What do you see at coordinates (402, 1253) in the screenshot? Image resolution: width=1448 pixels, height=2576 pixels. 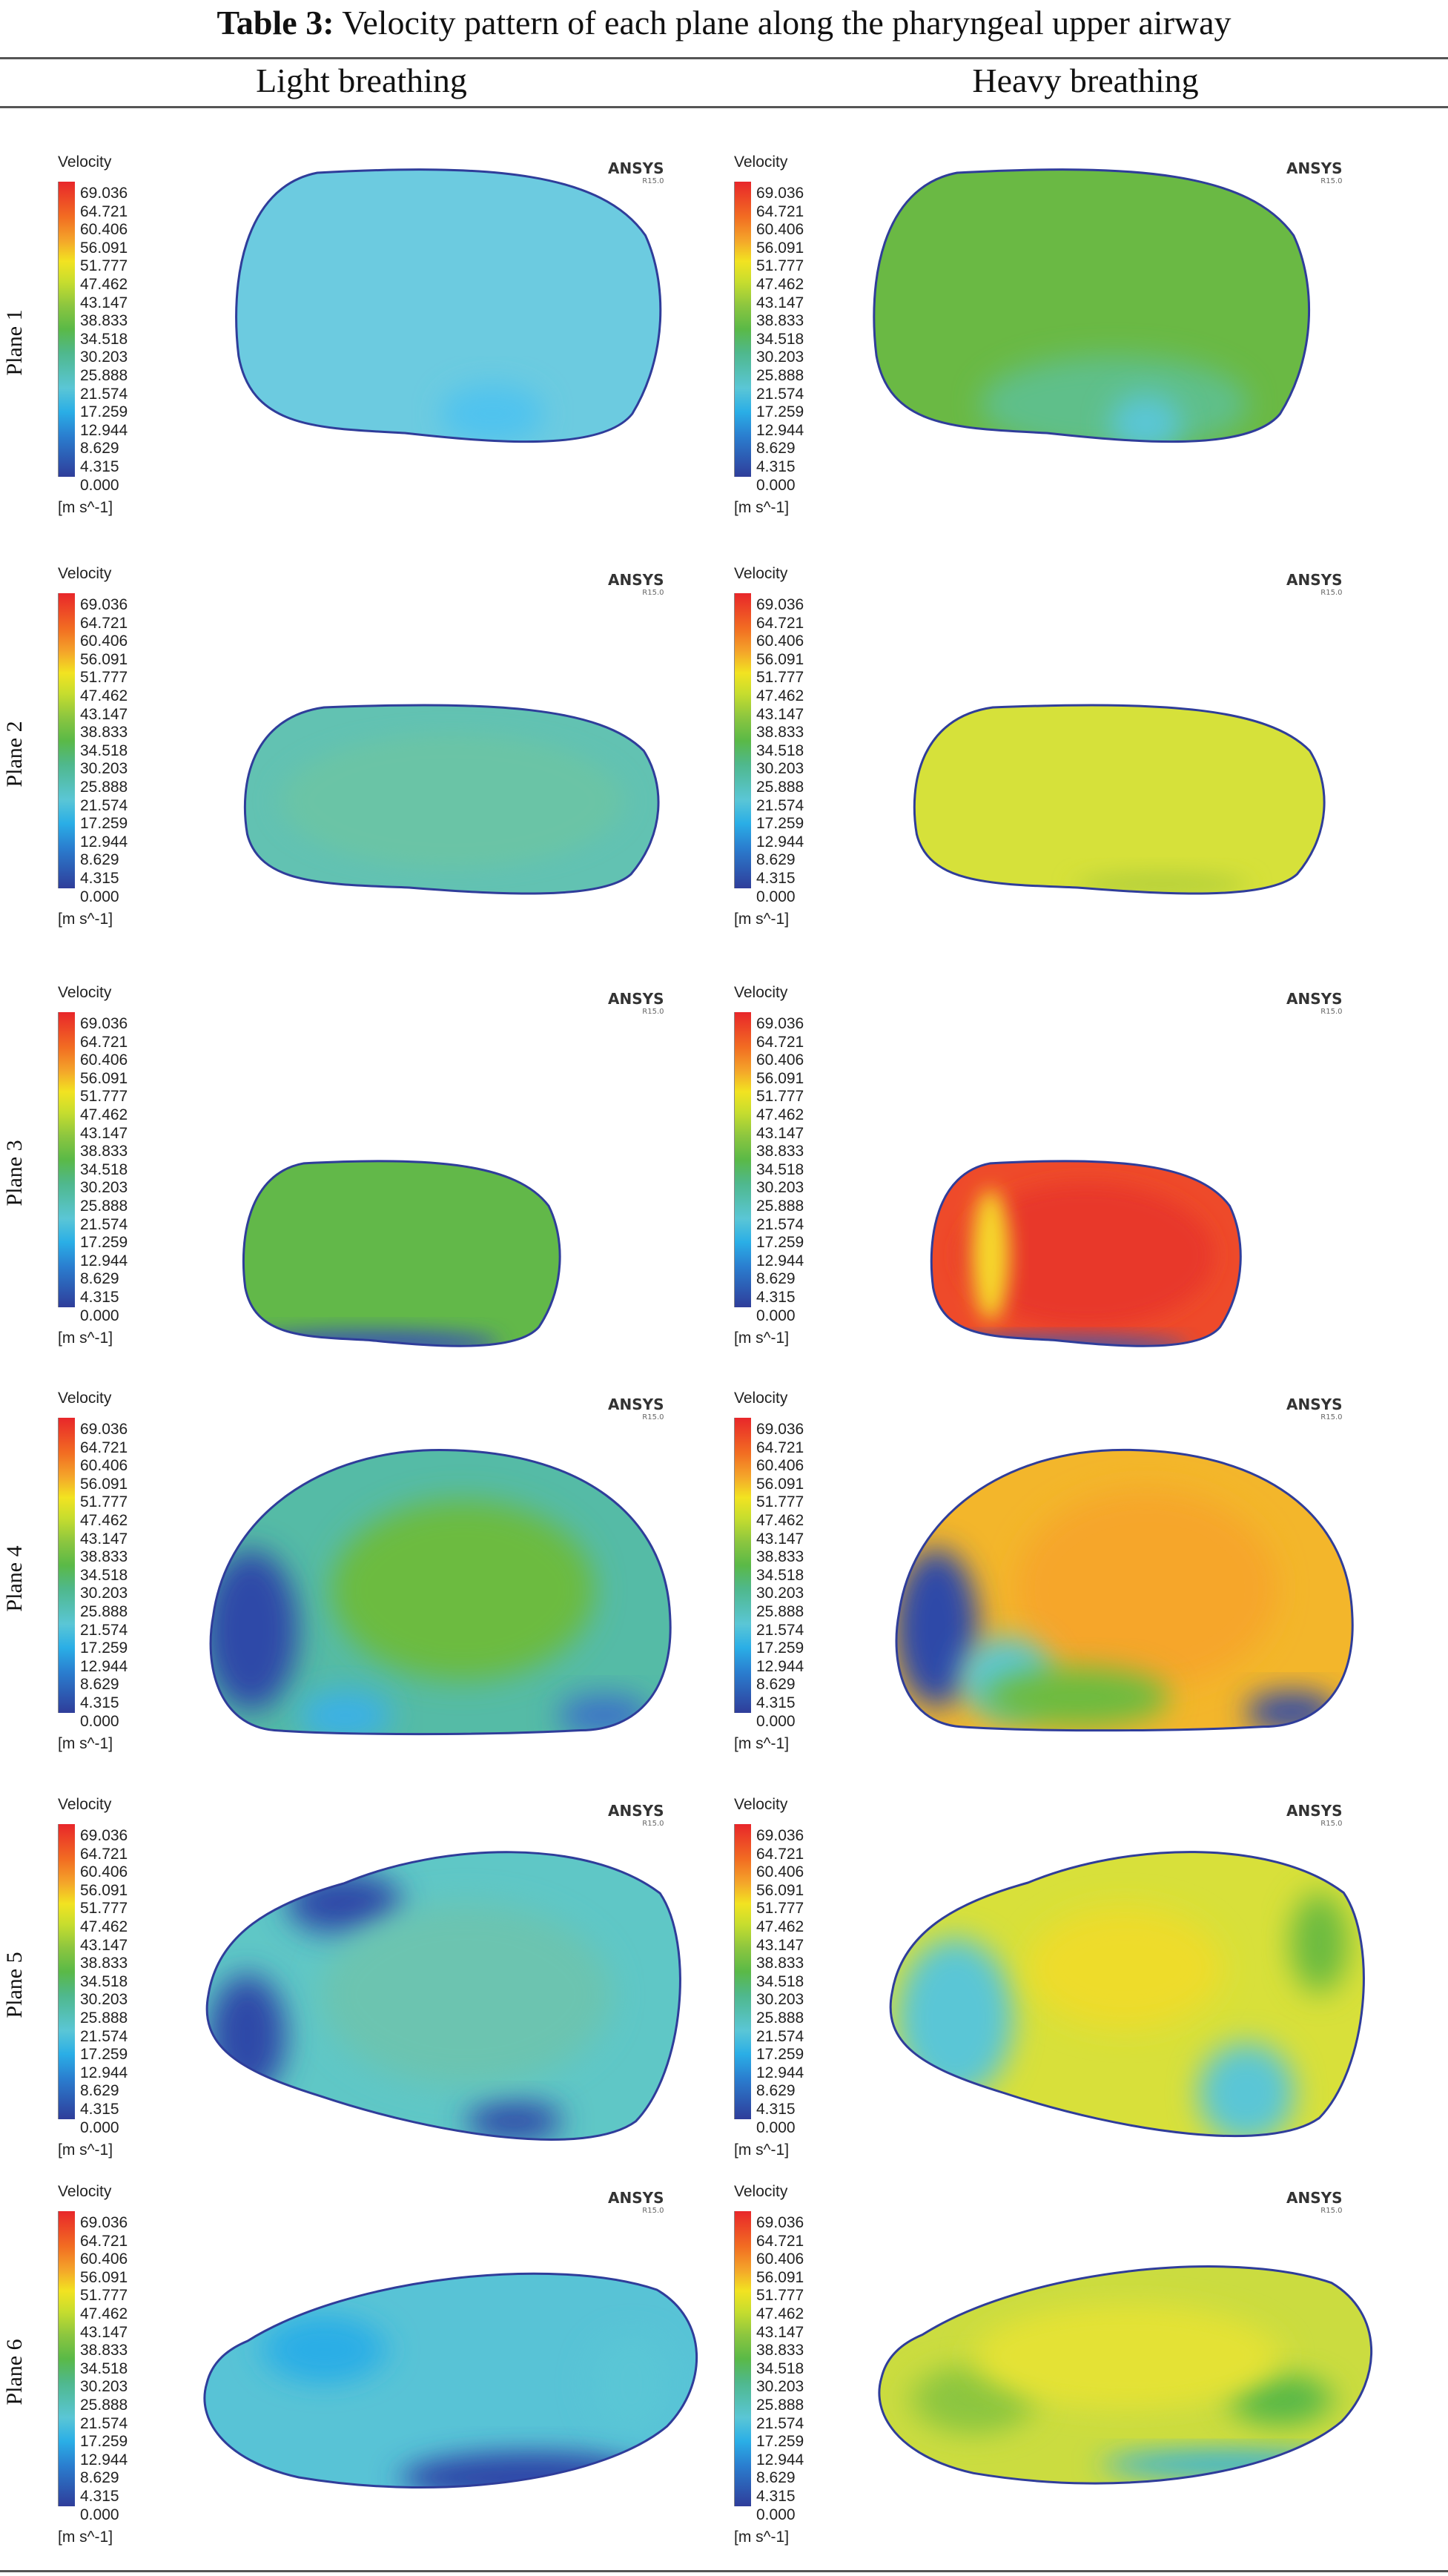 I see `contour-fill` at bounding box center [402, 1253].